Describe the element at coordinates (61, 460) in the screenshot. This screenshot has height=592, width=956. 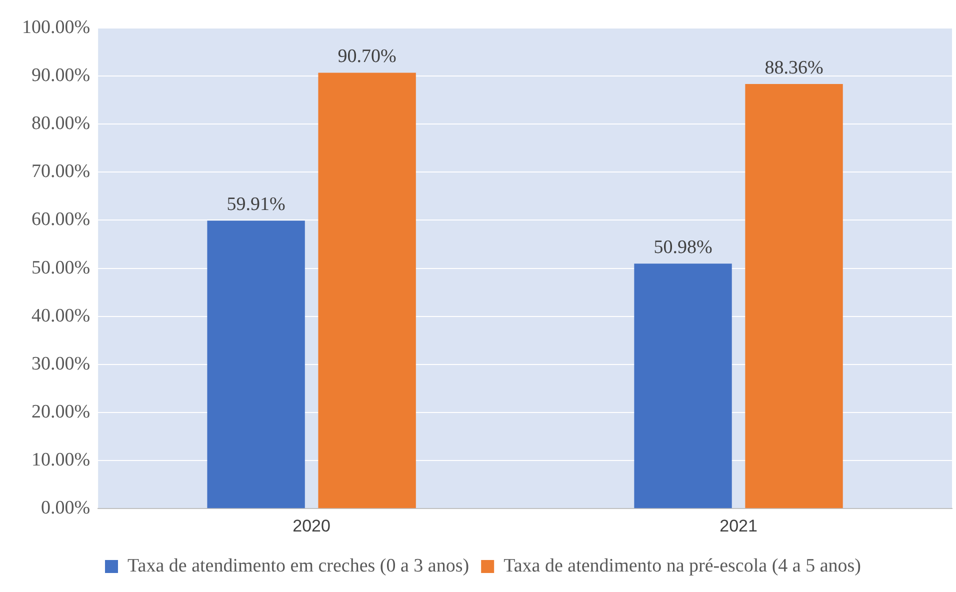
I see `y-tick-label: 10.00%` at that location.